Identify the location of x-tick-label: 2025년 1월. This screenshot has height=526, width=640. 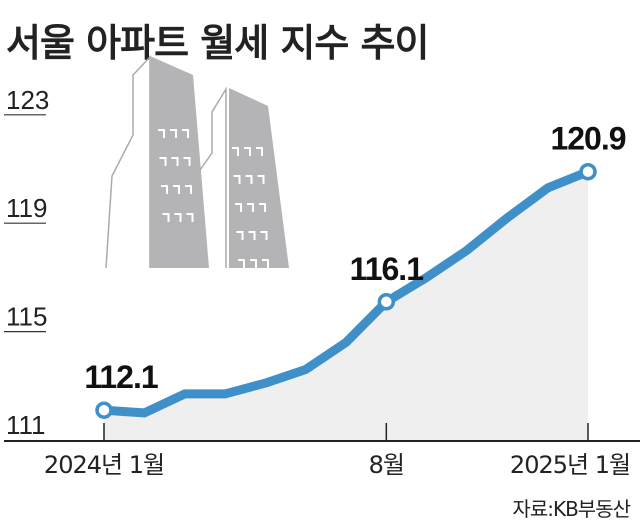
(570, 465).